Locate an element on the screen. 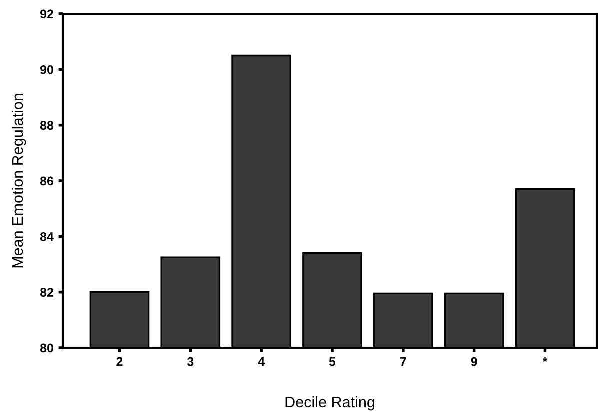 This screenshot has width=598, height=415. y-tick-label: 80 is located at coordinates (47, 348).